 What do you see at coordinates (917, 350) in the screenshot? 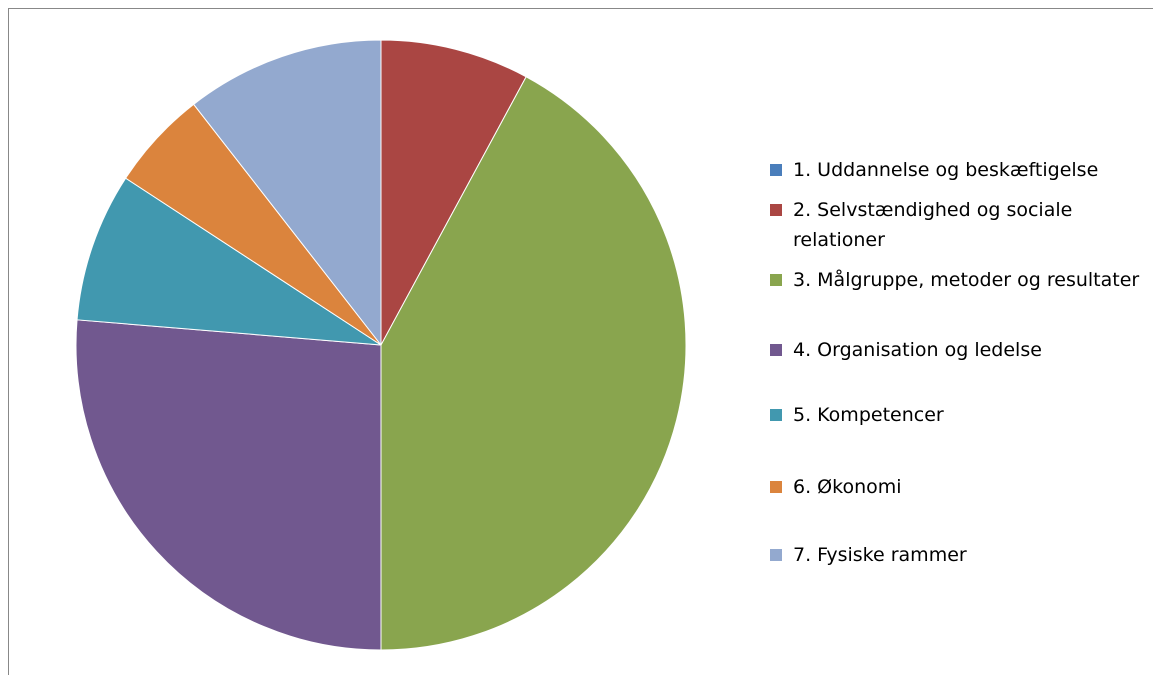
I see `legend-label: 4. Organisation og ledelse` at bounding box center [917, 350].